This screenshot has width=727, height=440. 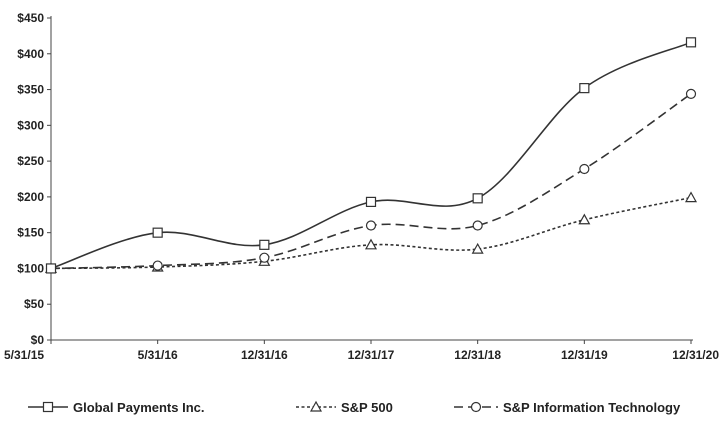 What do you see at coordinates (30, 90) in the screenshot?
I see `y-tick-label: $350` at bounding box center [30, 90].